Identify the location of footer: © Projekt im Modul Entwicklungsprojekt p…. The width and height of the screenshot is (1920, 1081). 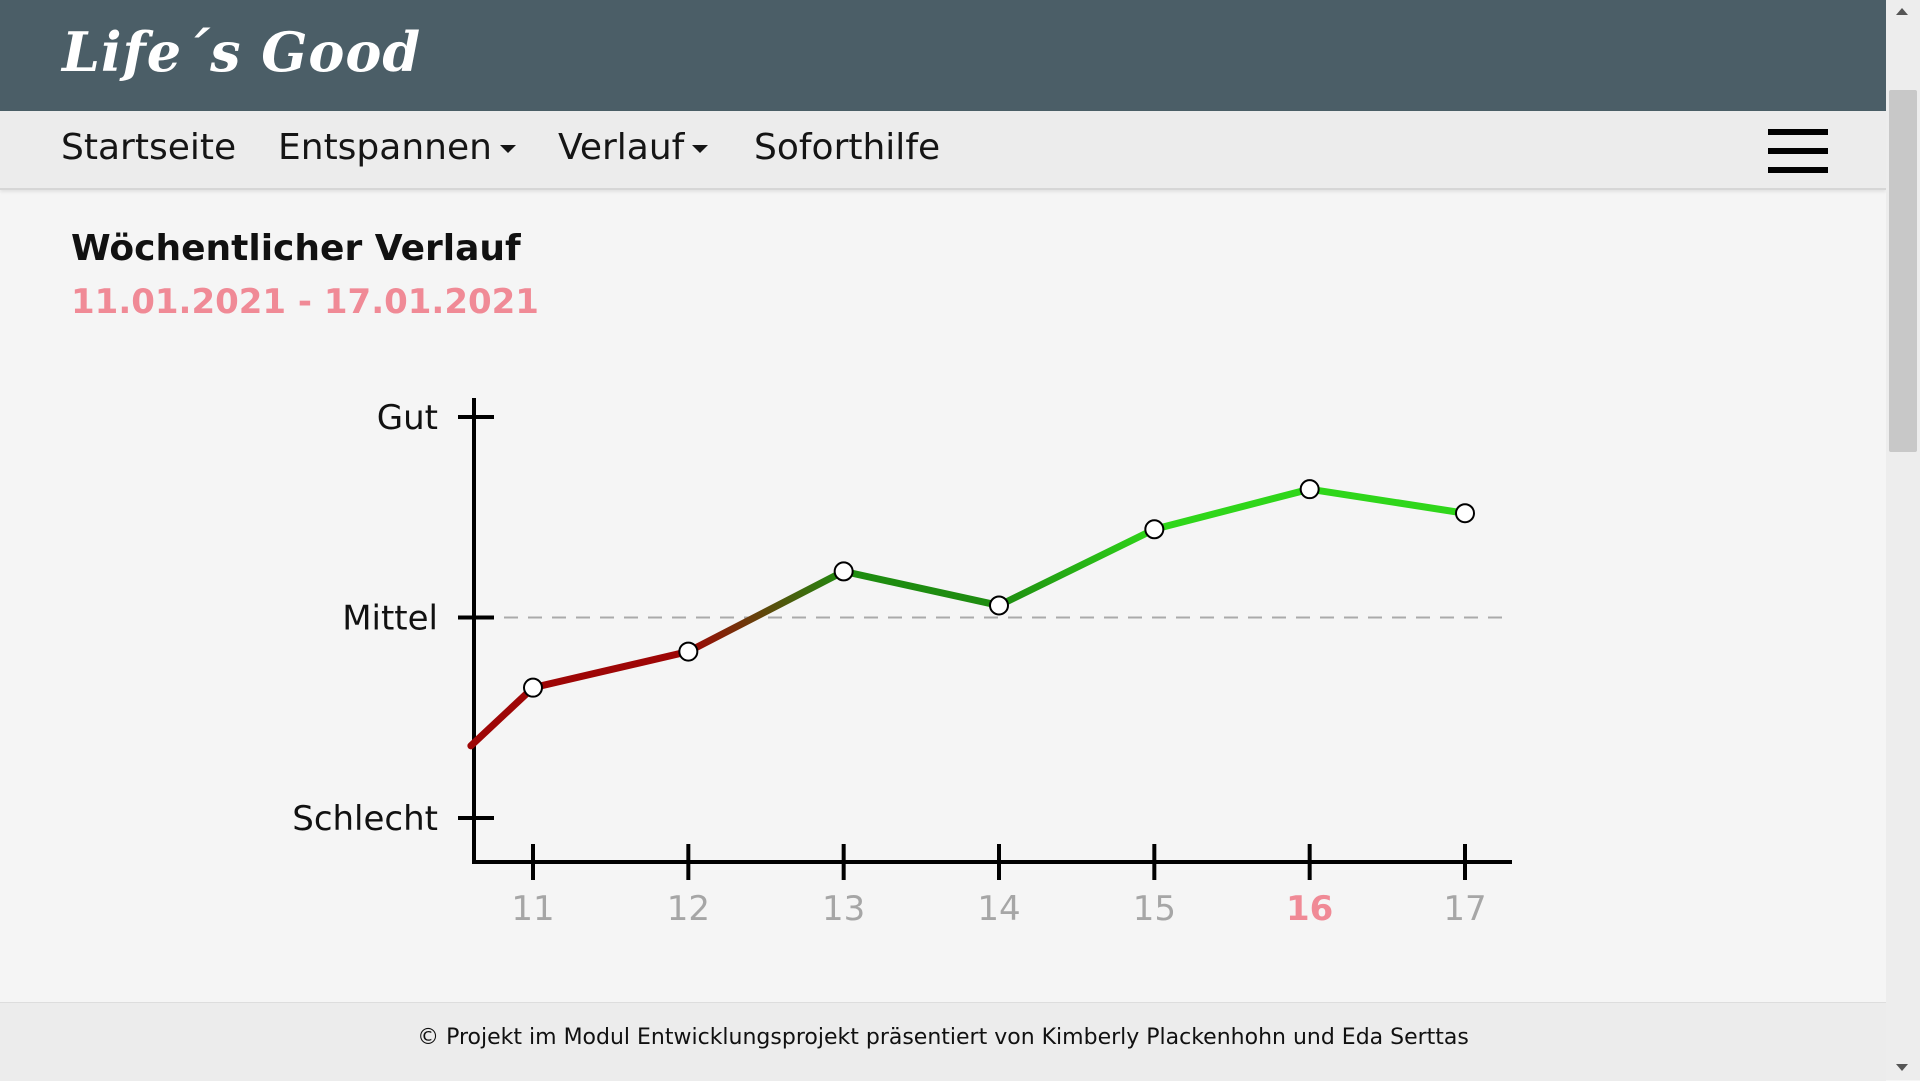
(943, 1041).